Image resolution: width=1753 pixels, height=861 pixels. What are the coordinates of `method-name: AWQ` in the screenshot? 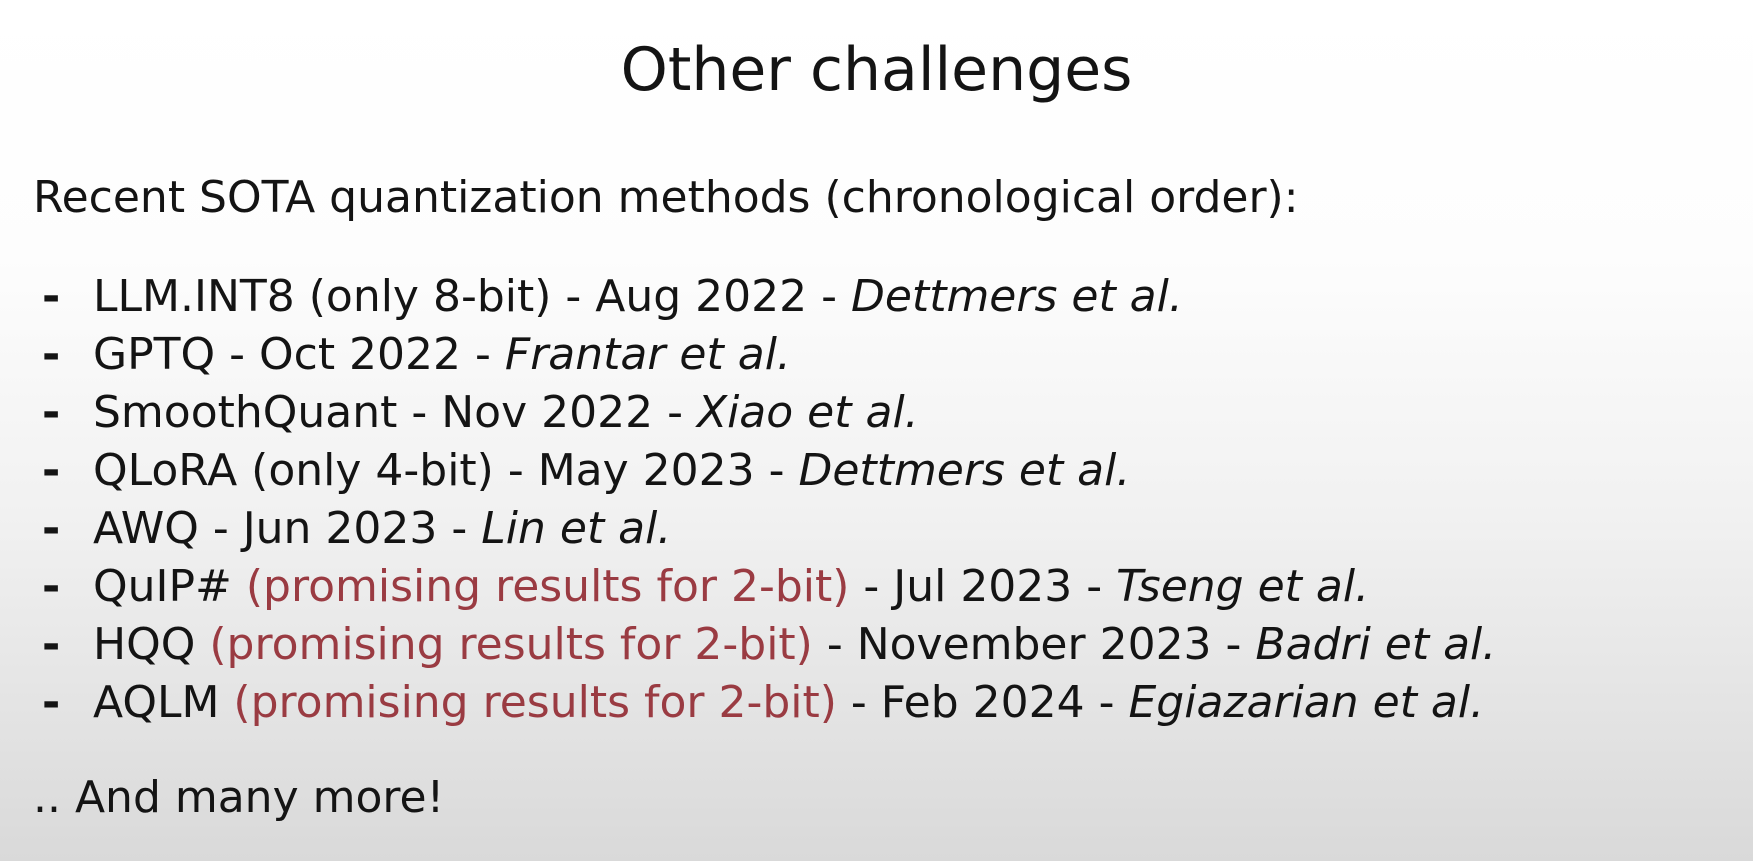 It's located at (146, 528).